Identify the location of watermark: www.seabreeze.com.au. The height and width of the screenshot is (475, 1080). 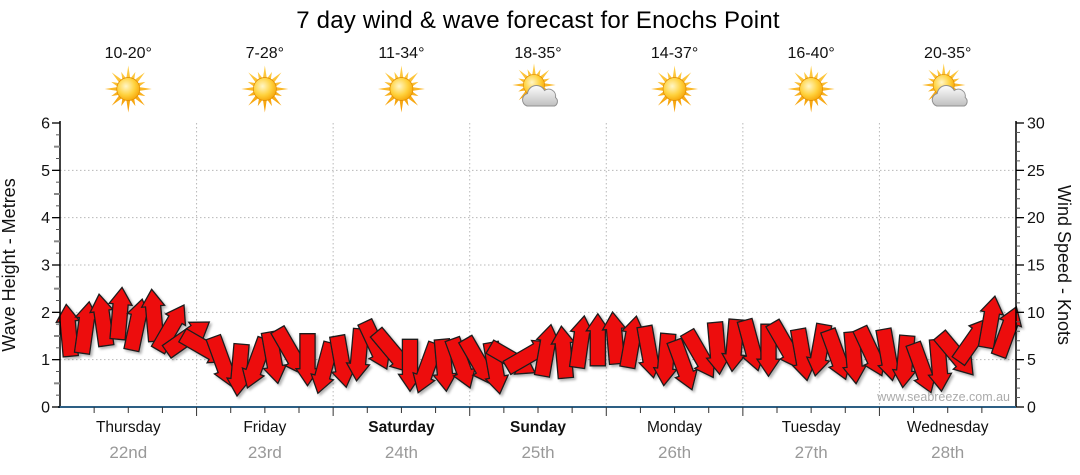
(943, 397).